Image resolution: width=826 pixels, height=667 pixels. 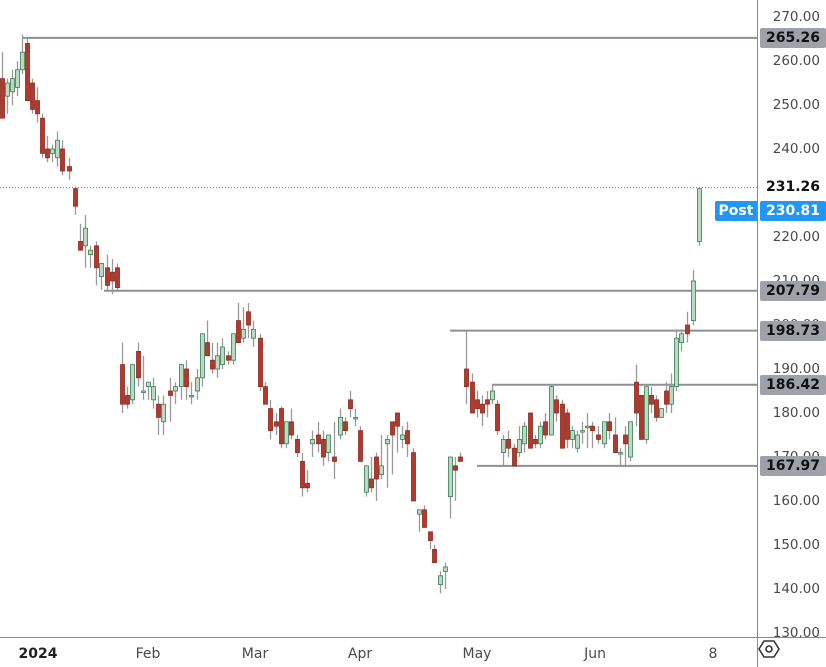 What do you see at coordinates (793, 211) in the screenshot?
I see `post-market-price-tag: 230.81` at bounding box center [793, 211].